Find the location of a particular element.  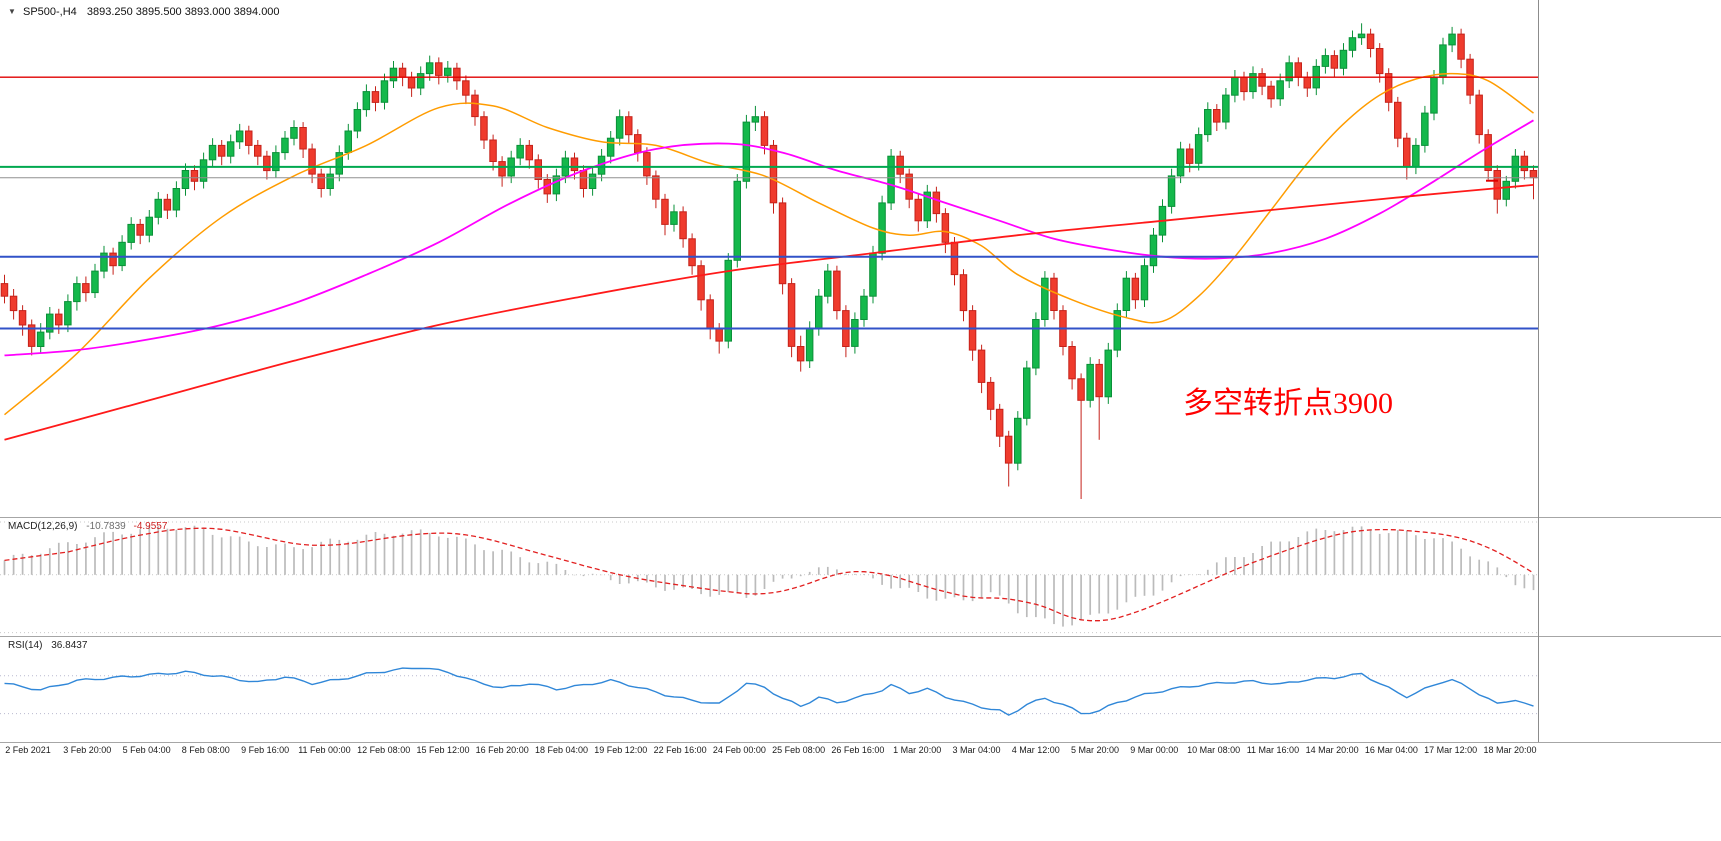

macd-canvas is located at coordinates (769, 577).